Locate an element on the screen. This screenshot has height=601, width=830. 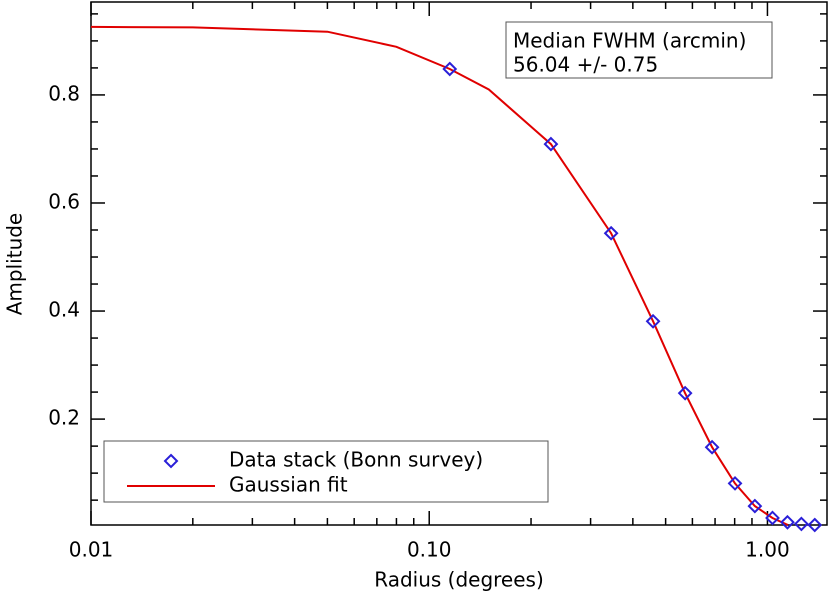
y-tick-label: 0.4 is located at coordinates (64, 310).